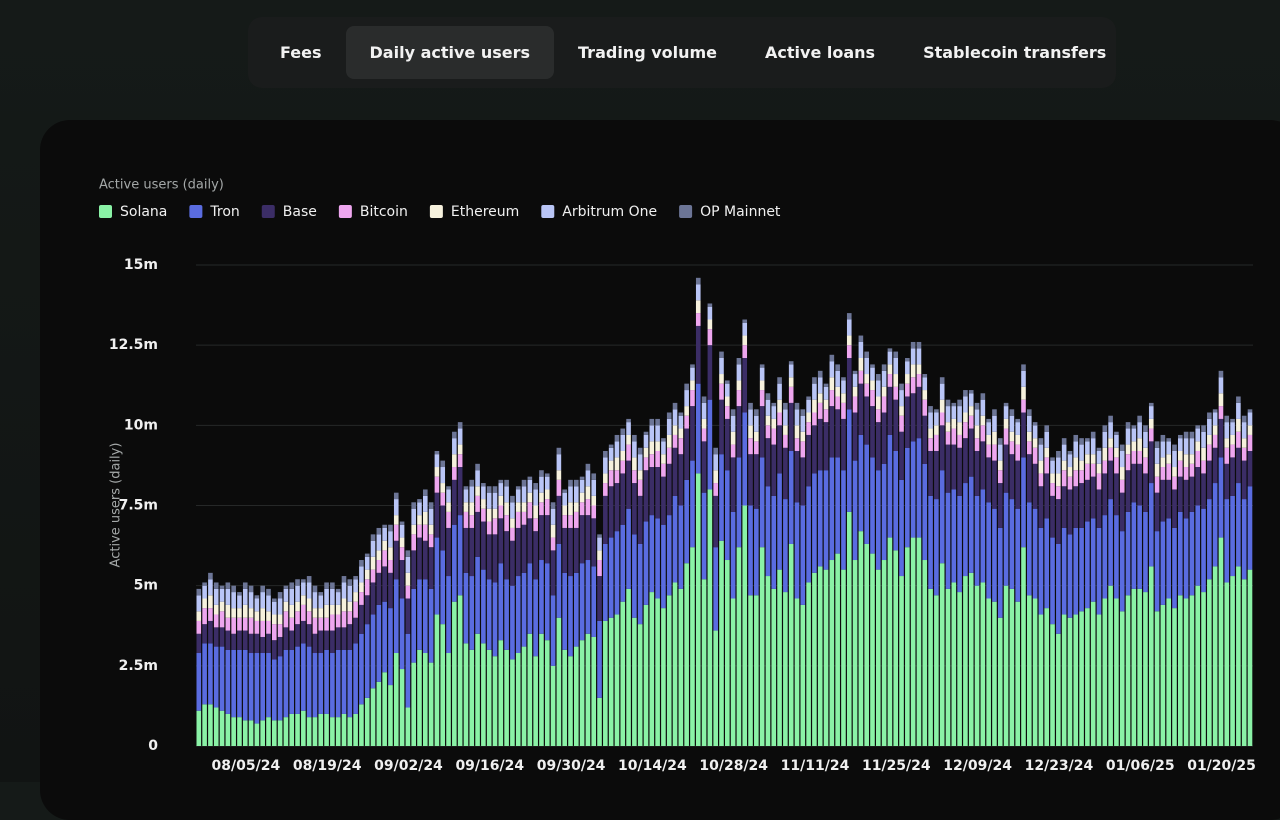 The image size is (1280, 820). I want to click on y-tick-label: 0, so click(153, 746).